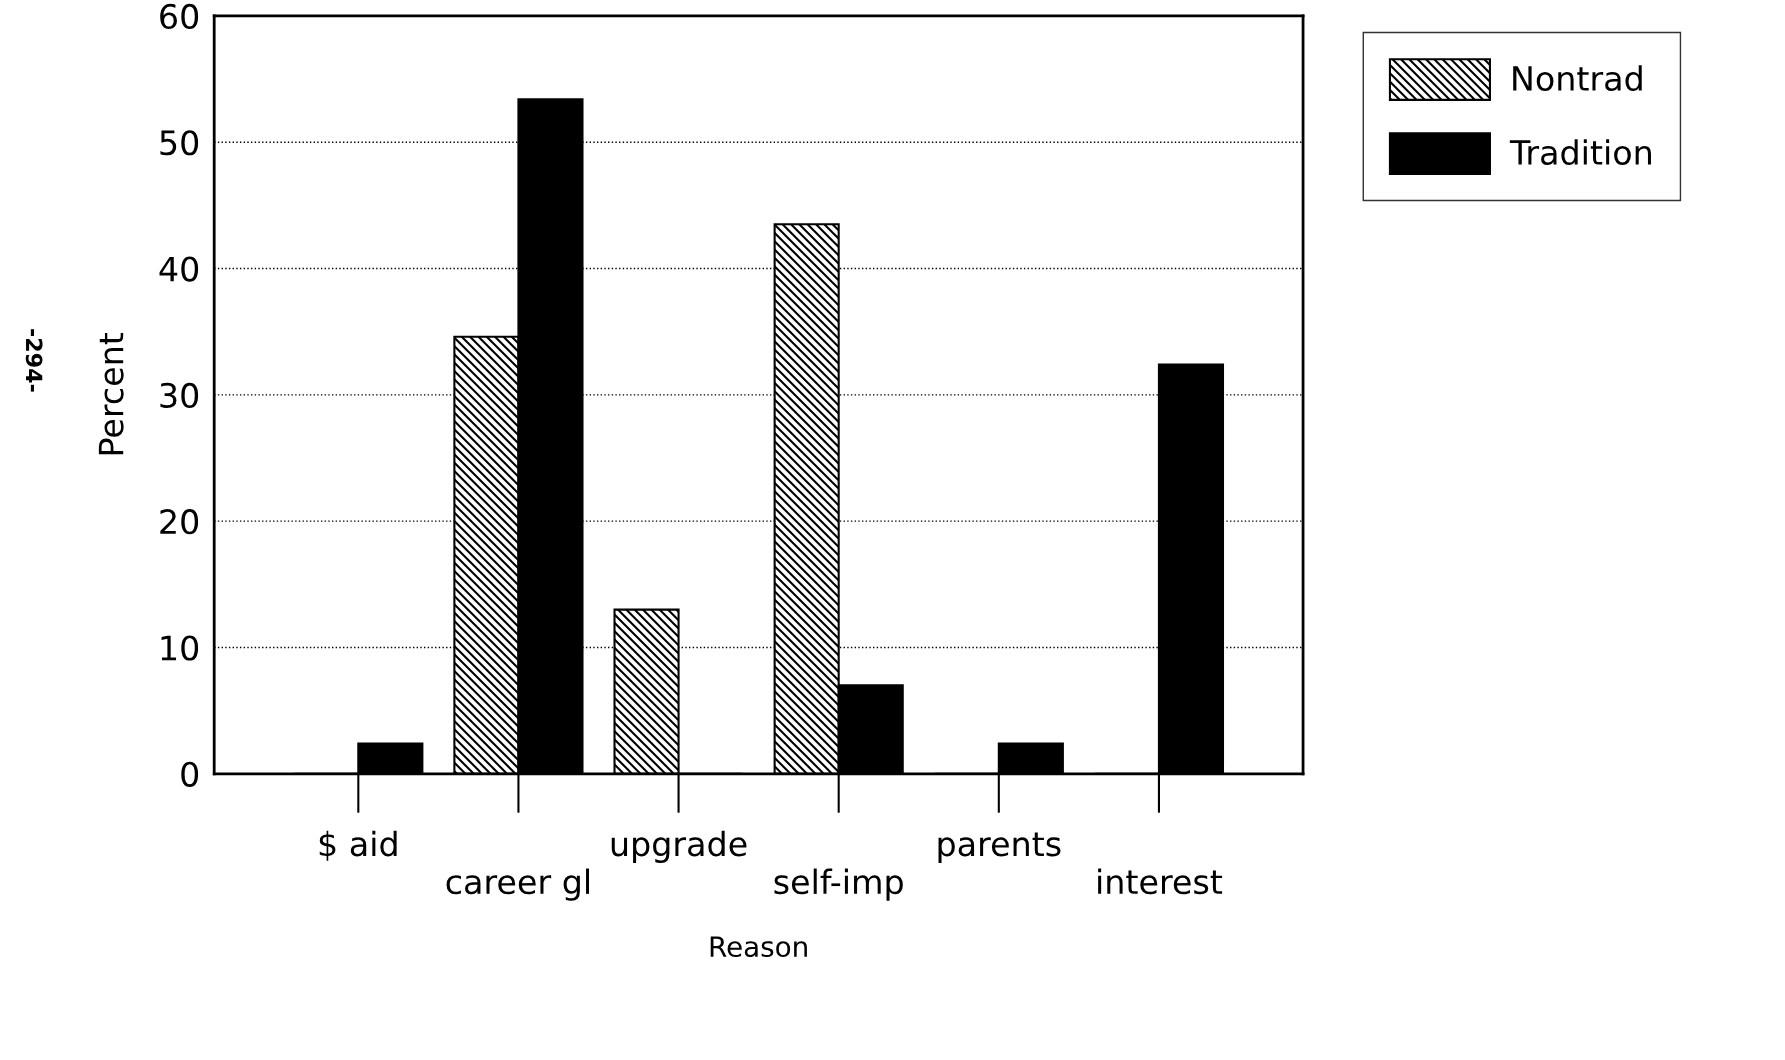  I want to click on text: -294-, so click(34, 360).